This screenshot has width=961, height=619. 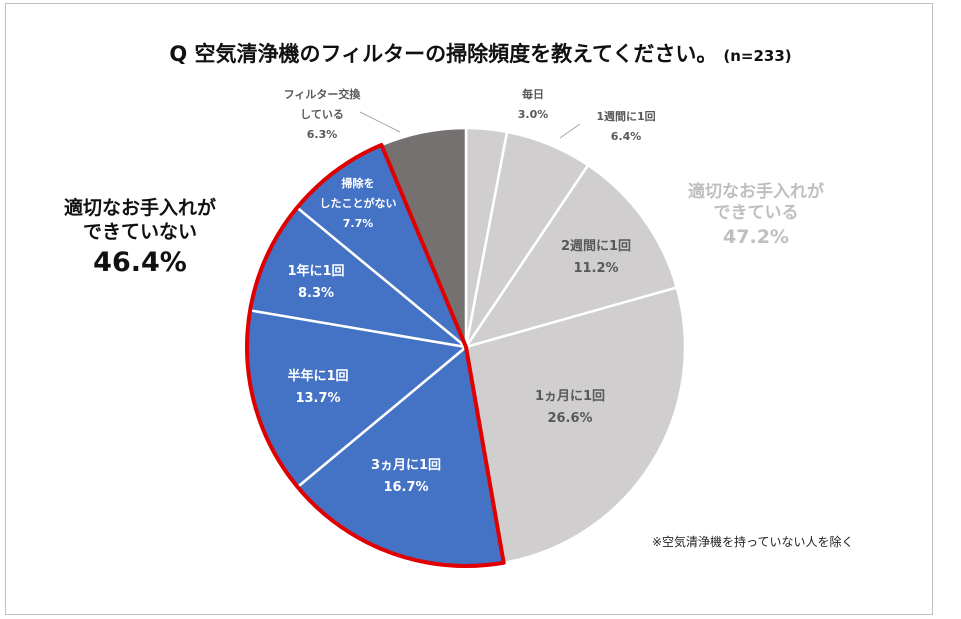 What do you see at coordinates (317, 387) in the screenshot?
I see `slice-label: 半年に1回 13.7%` at bounding box center [317, 387].